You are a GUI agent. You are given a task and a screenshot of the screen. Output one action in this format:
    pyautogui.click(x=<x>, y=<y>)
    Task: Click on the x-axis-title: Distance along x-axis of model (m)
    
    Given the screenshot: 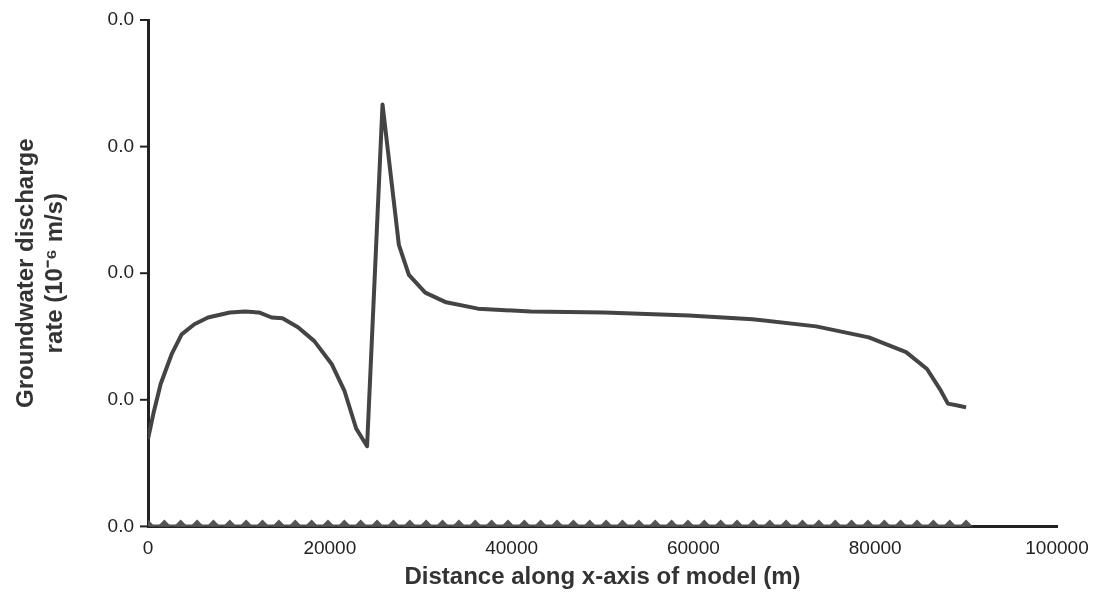 What is the action you would take?
    pyautogui.click(x=602, y=576)
    